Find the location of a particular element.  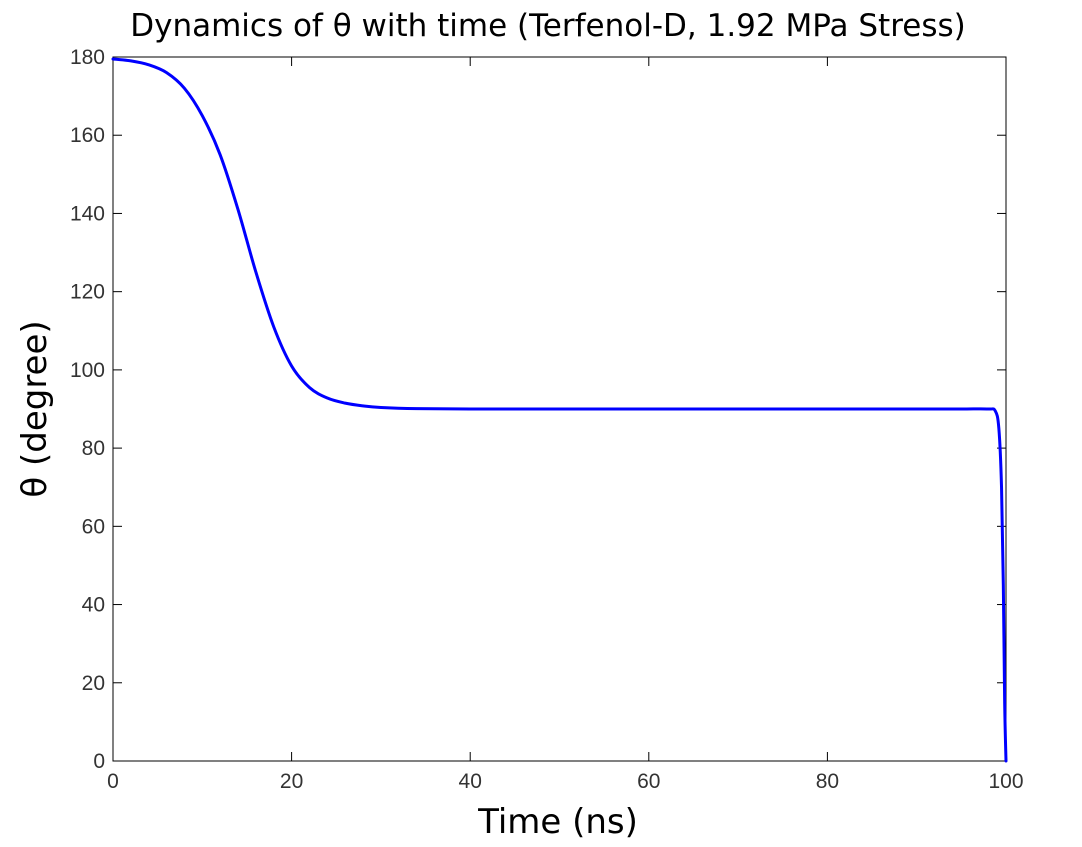

y-tick-label: 80 is located at coordinates (93, 448).